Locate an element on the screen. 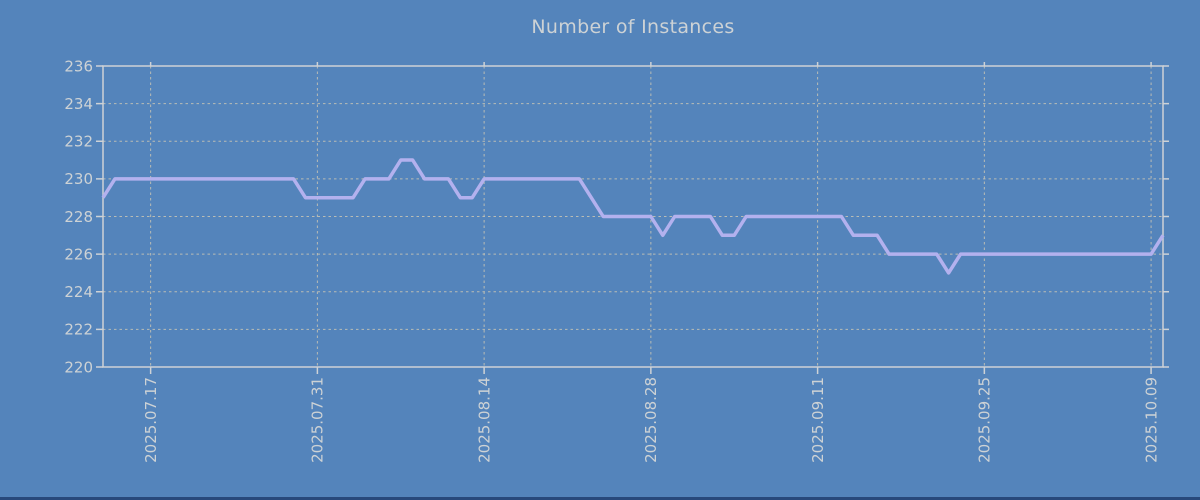 The height and width of the screenshot is (500, 1200). y-tick-label: 236 is located at coordinates (78, 66).